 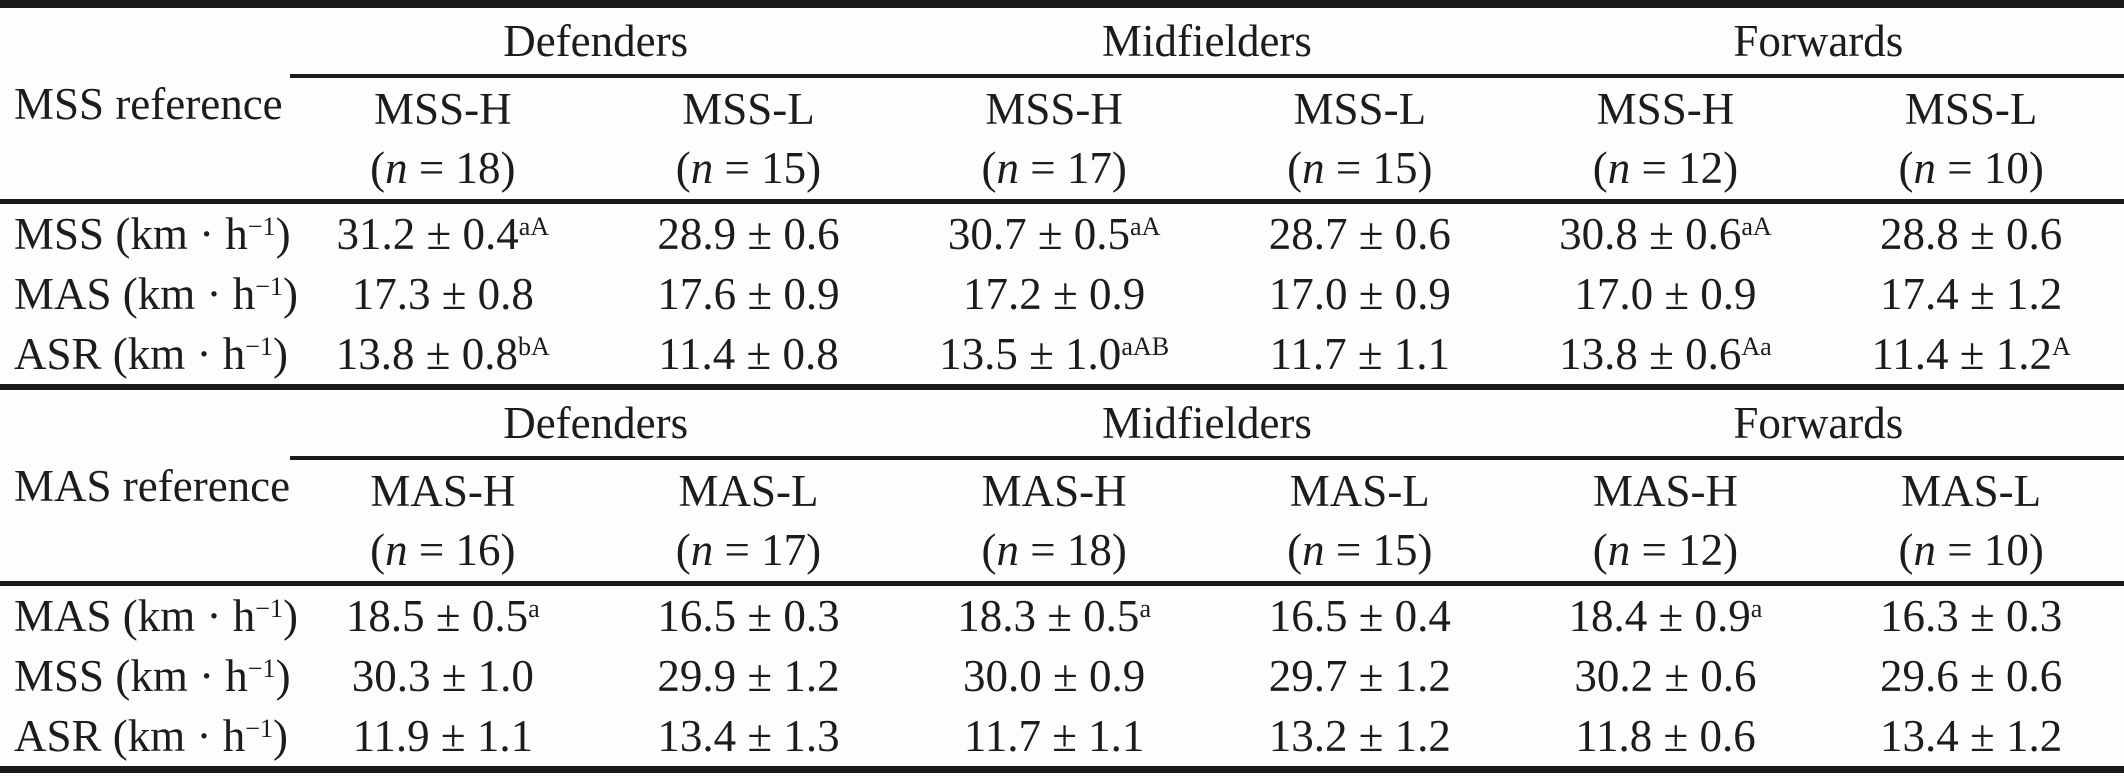 I want to click on reference-label: MSS reference, so click(x=145, y=104).